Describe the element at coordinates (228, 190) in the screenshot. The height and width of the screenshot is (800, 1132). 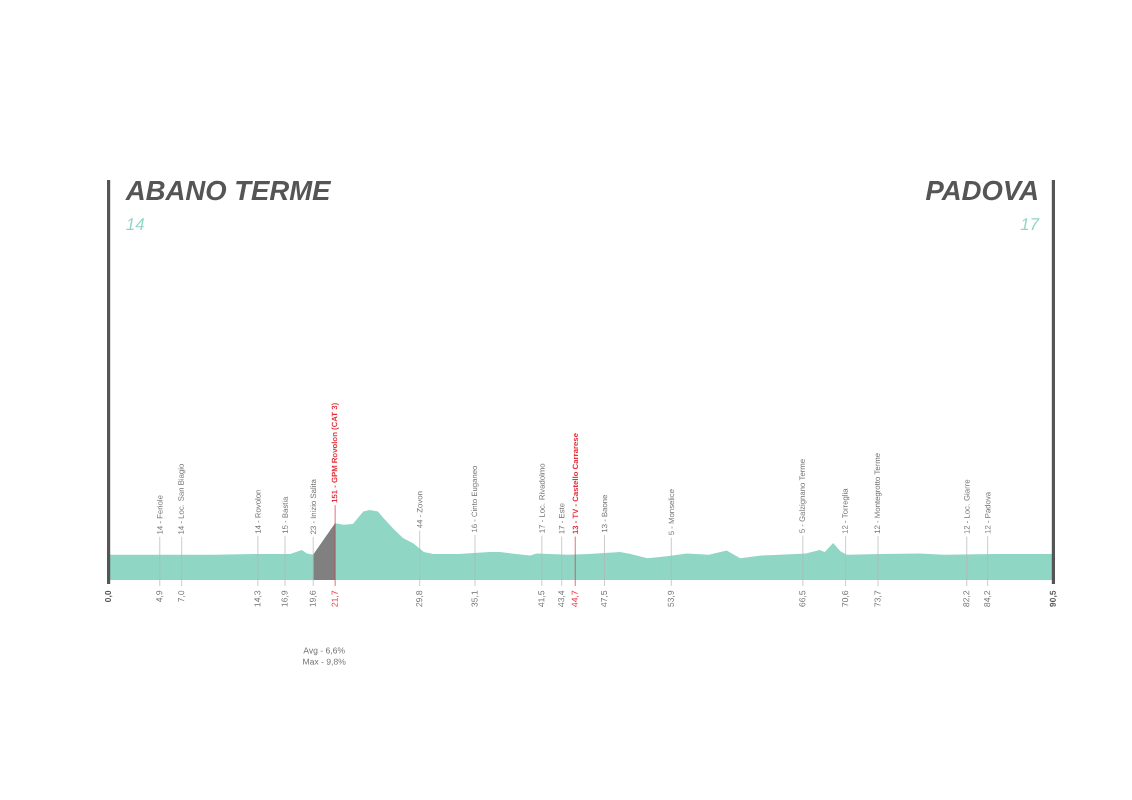
I see `ref-line-label: ABANO TERME` at that location.